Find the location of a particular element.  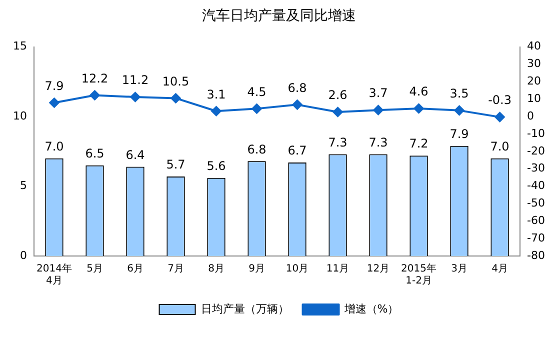

y2-tick-label: -80 is located at coordinates (536, 255).